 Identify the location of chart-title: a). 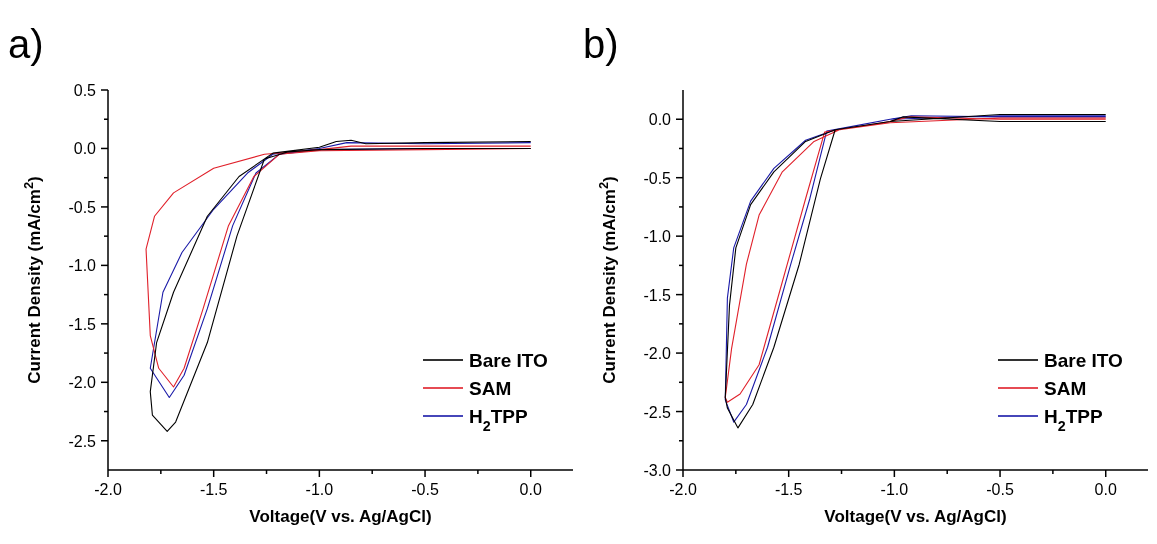
(26, 44).